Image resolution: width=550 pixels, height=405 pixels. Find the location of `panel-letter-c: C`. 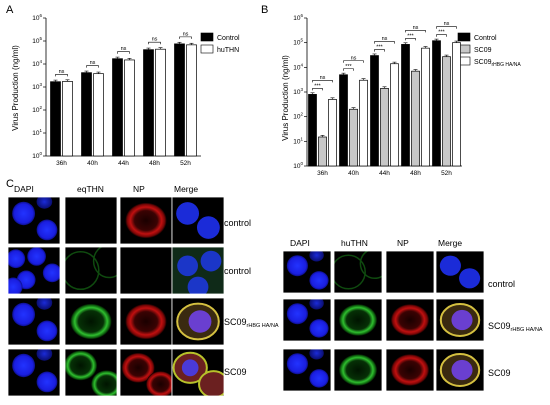

panel-letter-c: C is located at coordinates (10, 184).